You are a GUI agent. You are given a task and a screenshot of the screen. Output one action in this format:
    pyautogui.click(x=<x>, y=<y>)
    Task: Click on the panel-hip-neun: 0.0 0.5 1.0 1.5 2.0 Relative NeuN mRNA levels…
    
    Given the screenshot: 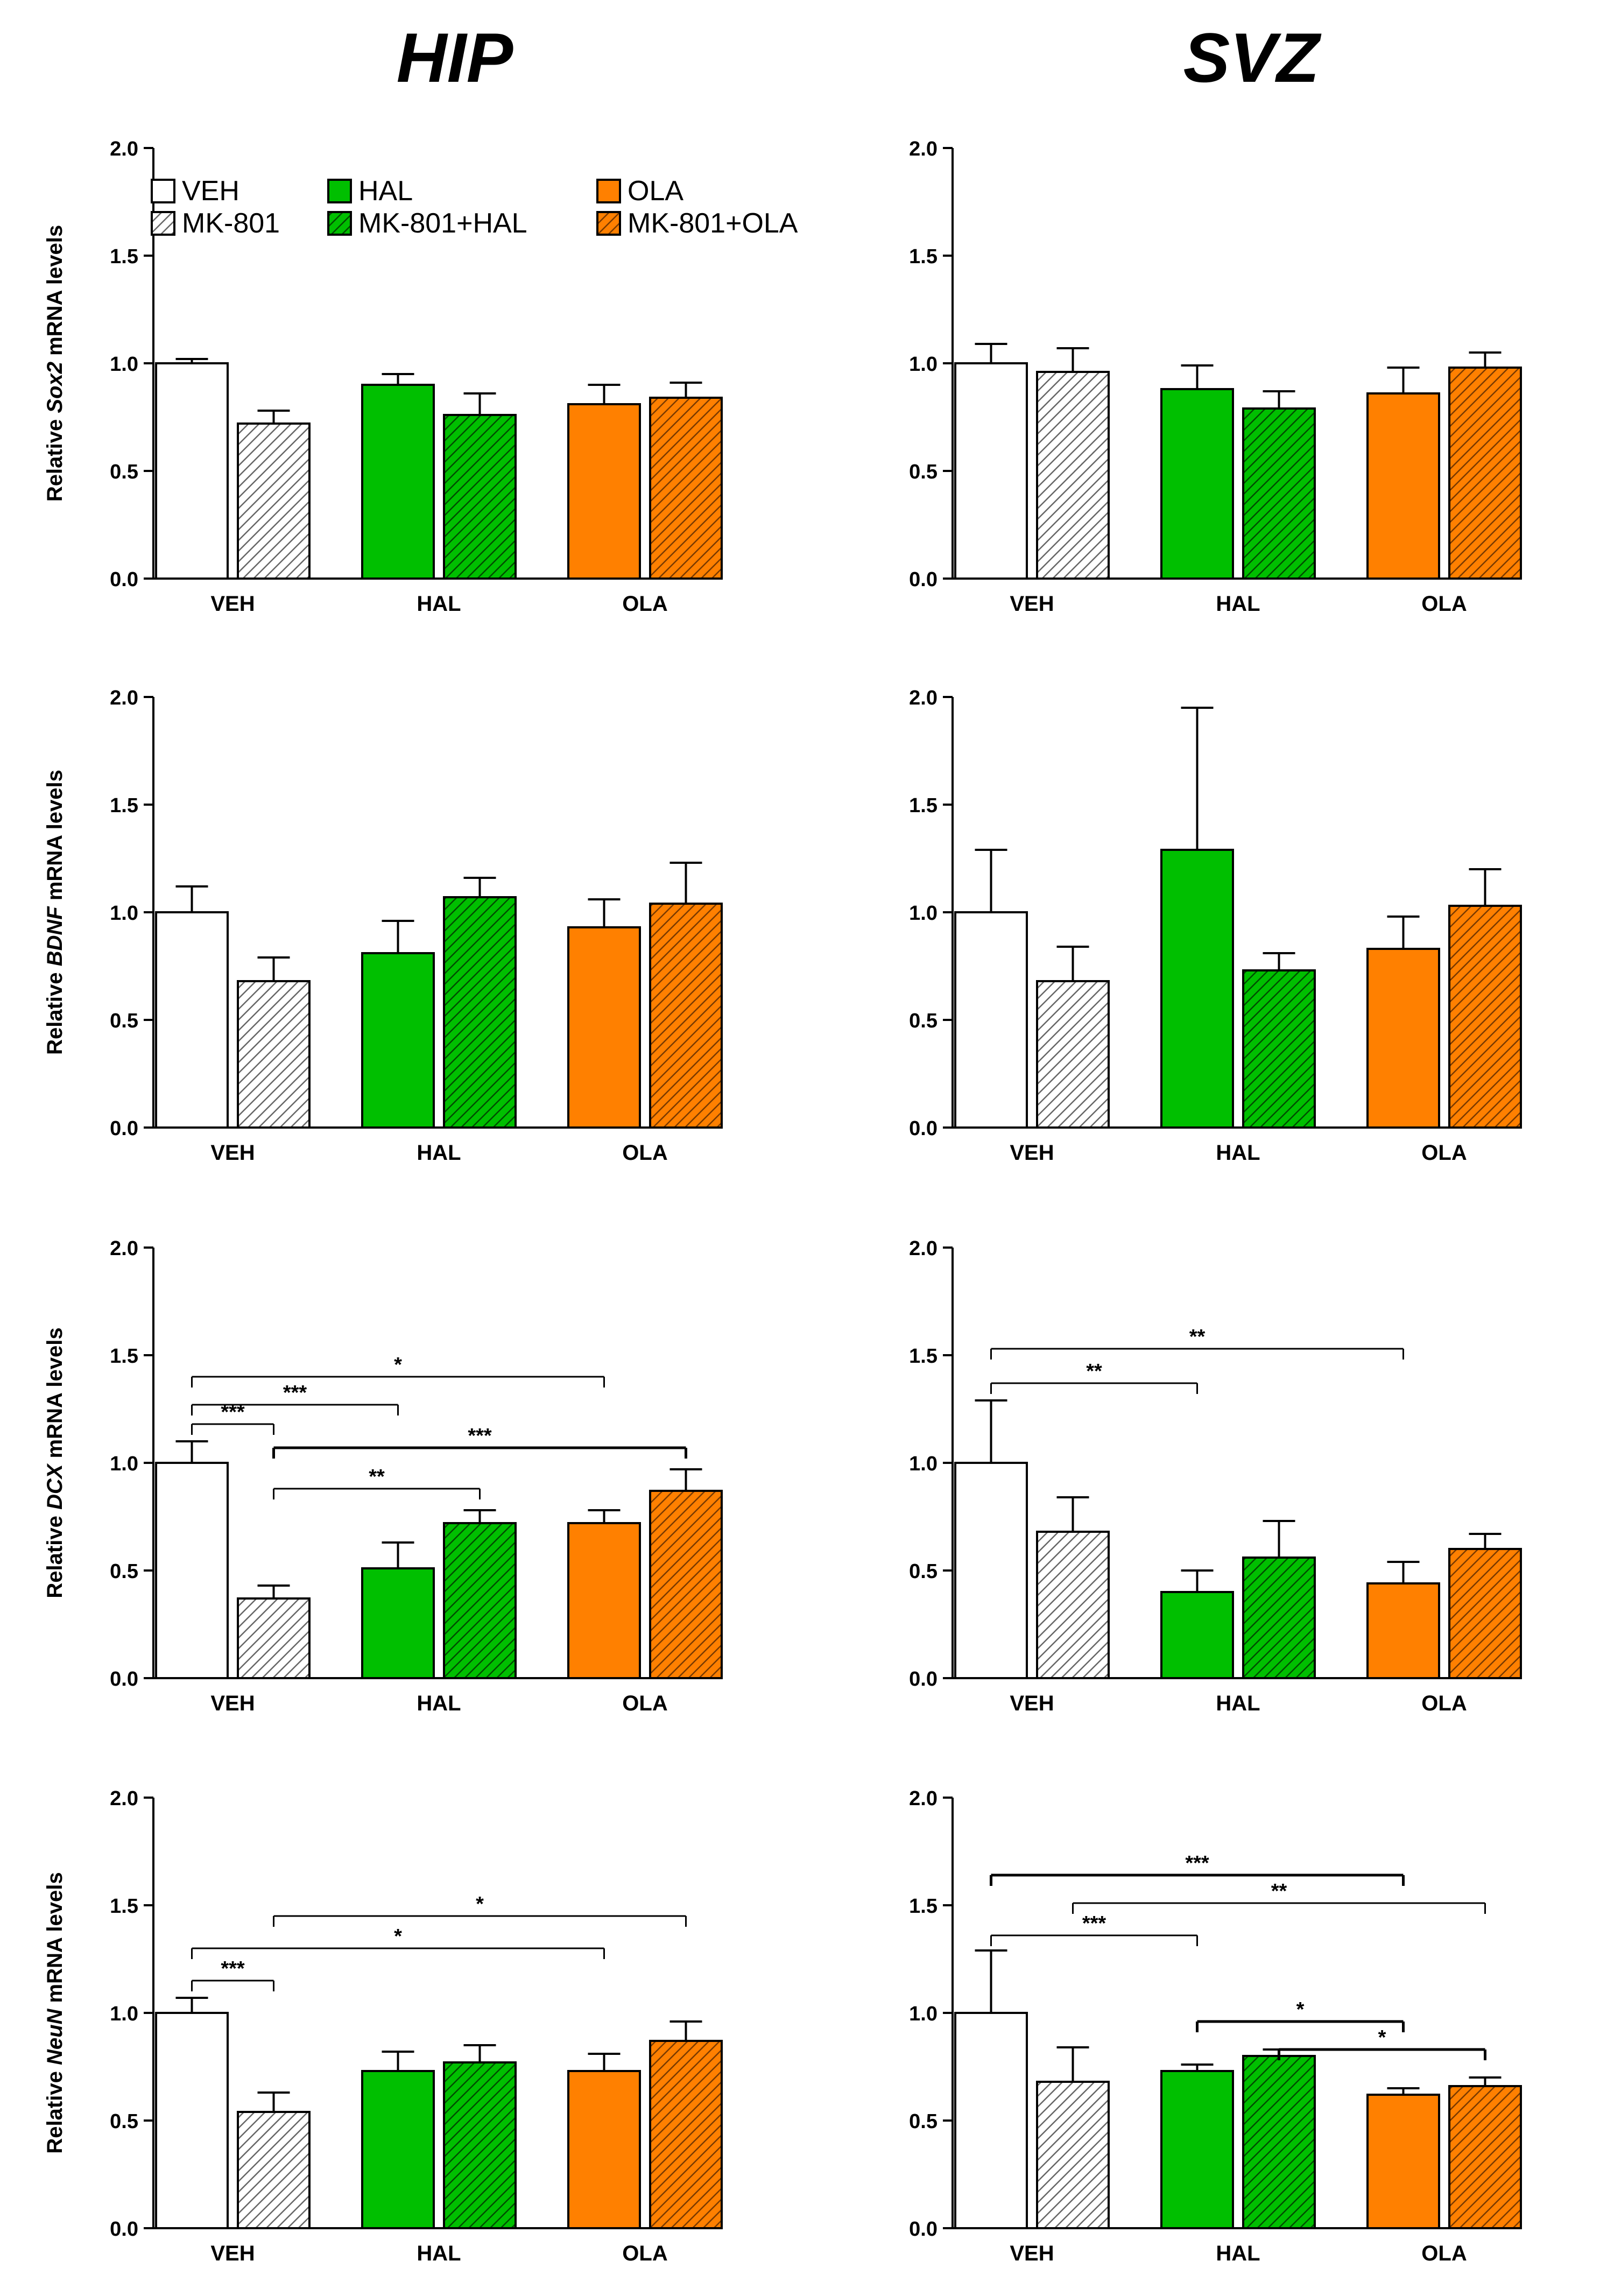 What is the action you would take?
    pyautogui.click(x=383, y=2026)
    